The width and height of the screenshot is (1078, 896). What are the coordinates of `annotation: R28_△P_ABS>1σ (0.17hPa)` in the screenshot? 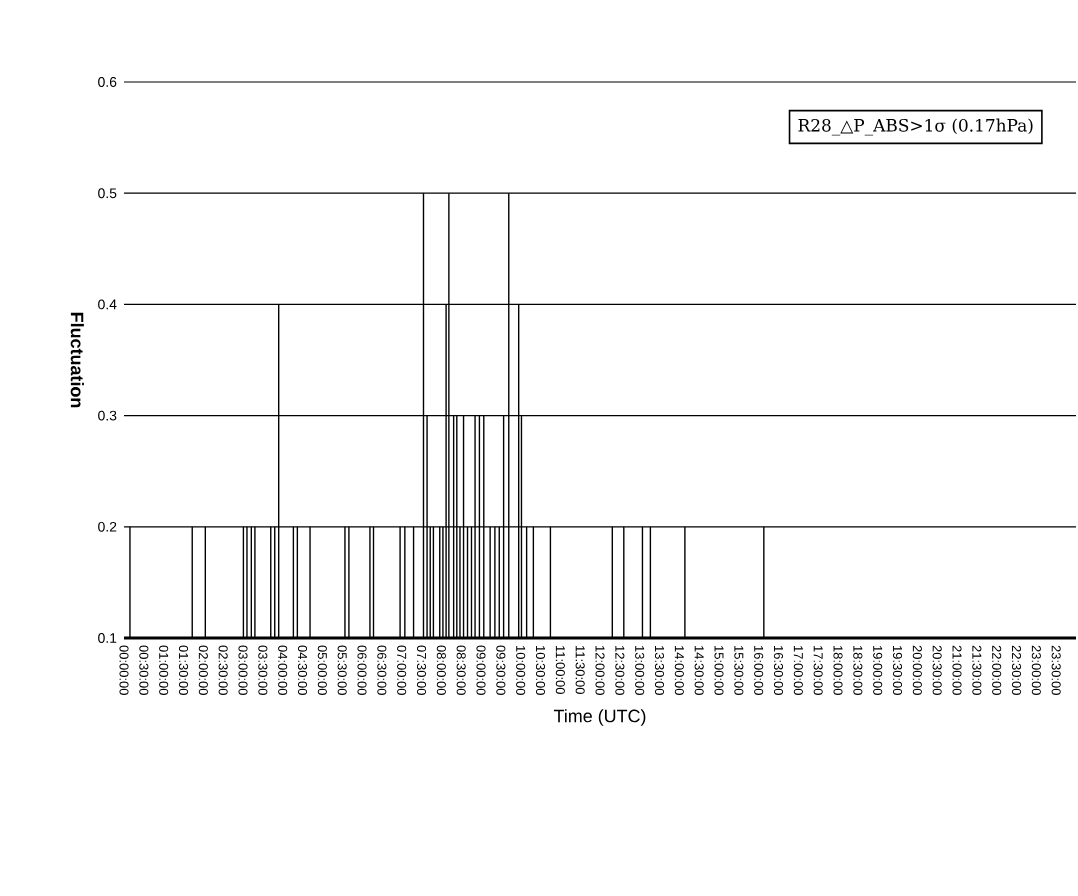 It's located at (915, 127).